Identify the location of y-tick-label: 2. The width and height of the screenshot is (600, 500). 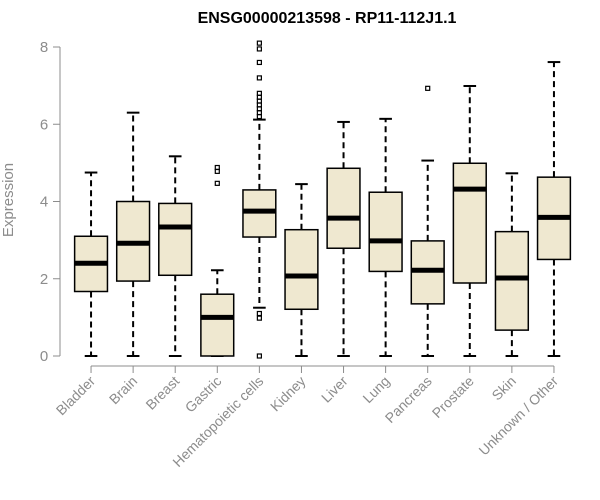
(44, 279).